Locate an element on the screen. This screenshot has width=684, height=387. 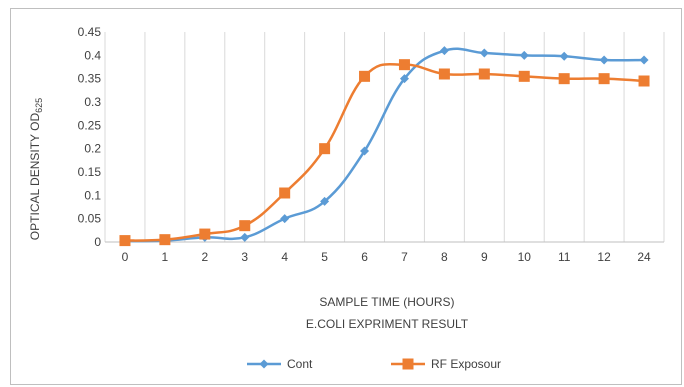
x-tick-label: 24 is located at coordinates (644, 257).